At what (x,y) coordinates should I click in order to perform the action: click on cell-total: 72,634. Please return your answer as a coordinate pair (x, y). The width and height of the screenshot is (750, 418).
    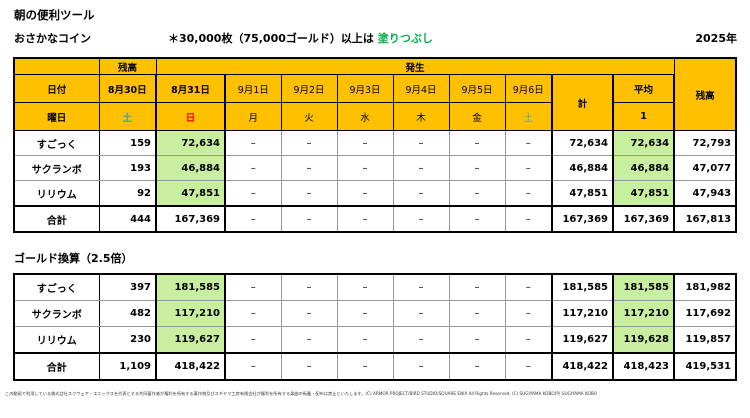
    Looking at the image, I should click on (582, 143).